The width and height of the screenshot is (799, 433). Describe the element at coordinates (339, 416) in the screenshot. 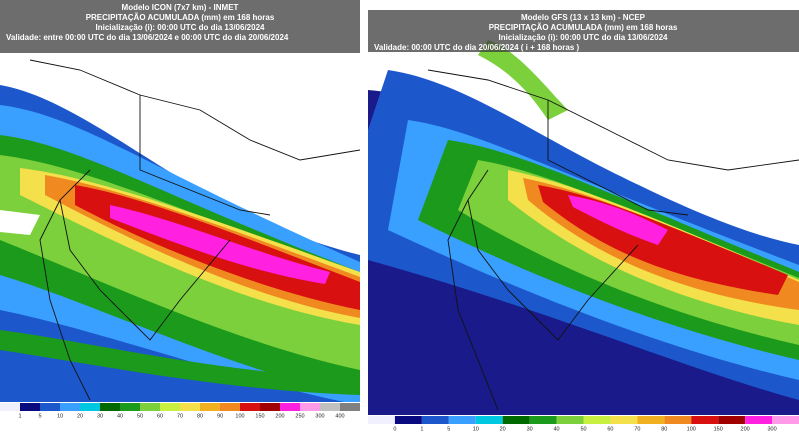

I see `colorbar-label: 400` at that location.